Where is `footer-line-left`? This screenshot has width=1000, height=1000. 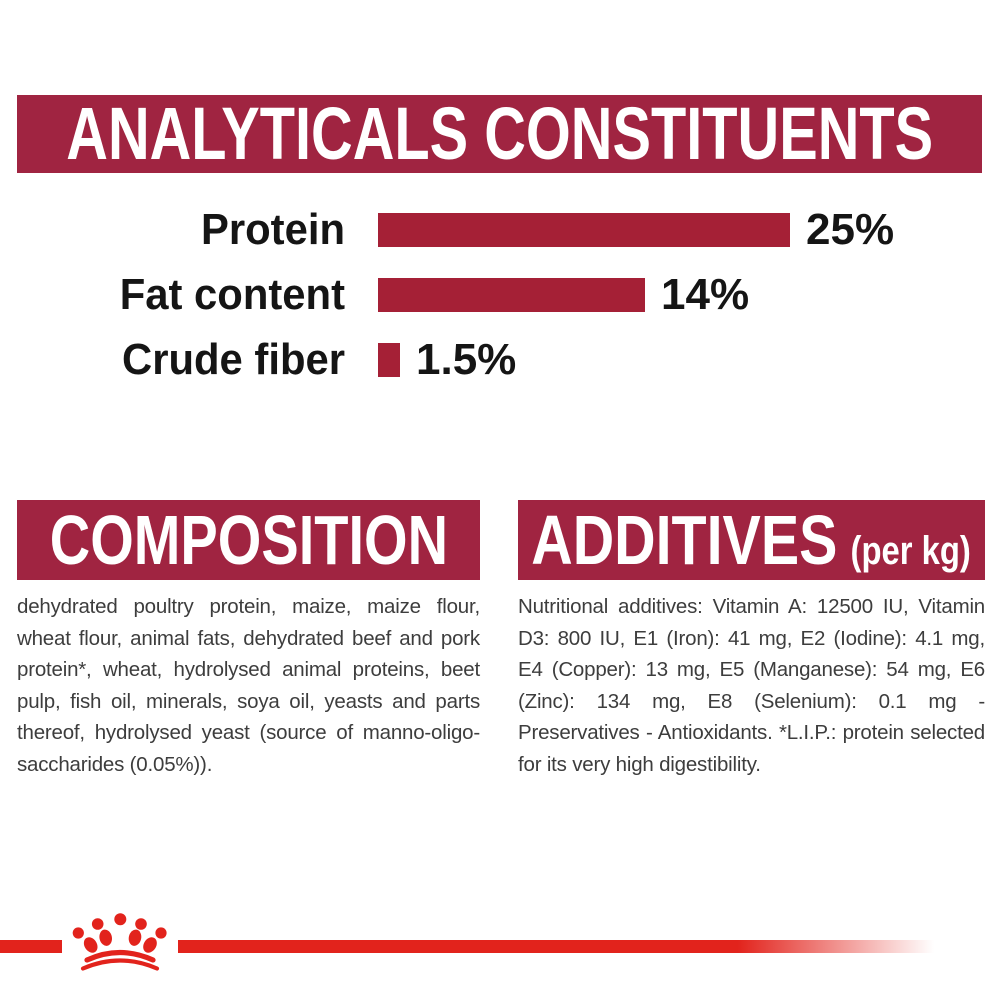
footer-line-left is located at coordinates (31, 946).